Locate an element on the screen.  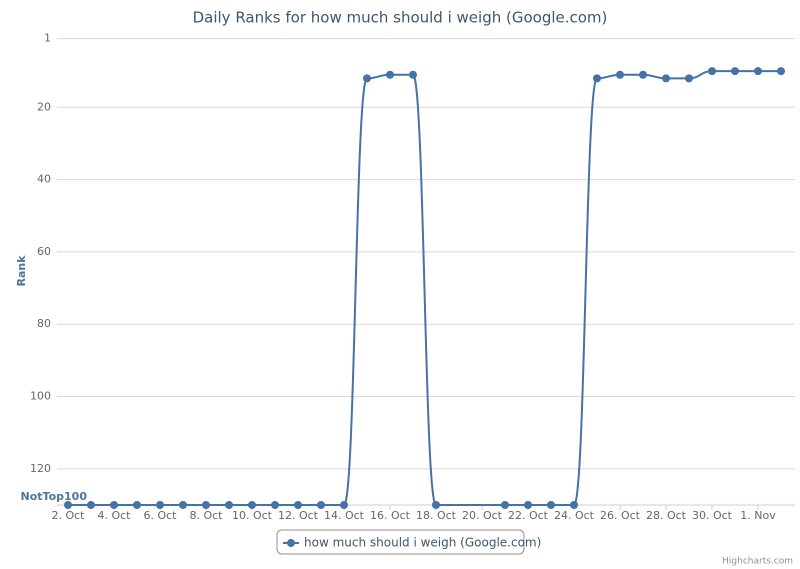
y-axis-title: Rank is located at coordinates (21, 271).